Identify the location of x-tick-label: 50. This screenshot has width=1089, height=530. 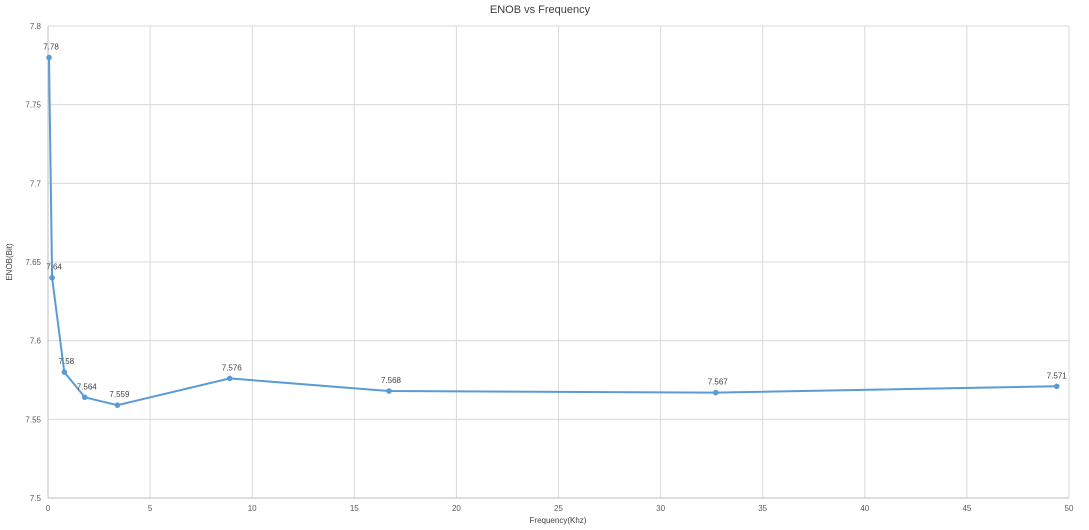
(1069, 508).